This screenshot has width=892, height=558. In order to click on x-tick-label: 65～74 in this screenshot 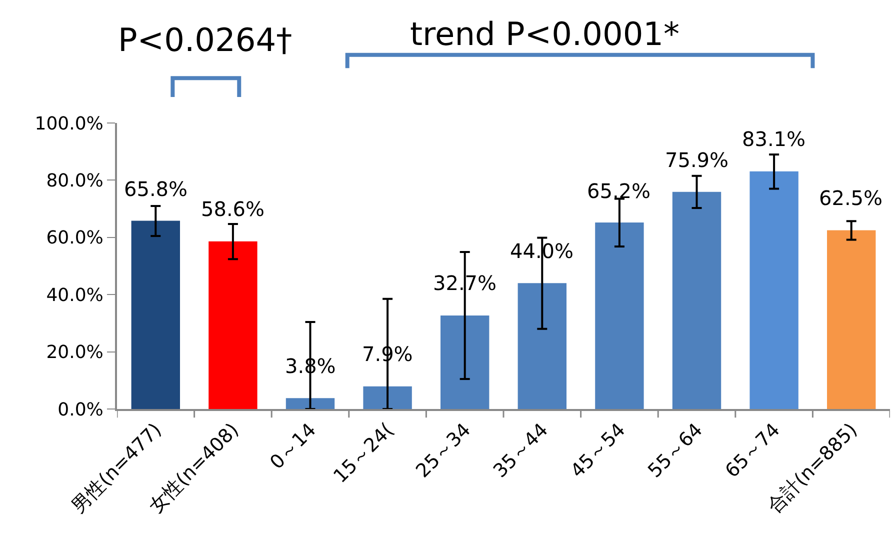, I will do `click(752, 450)`.